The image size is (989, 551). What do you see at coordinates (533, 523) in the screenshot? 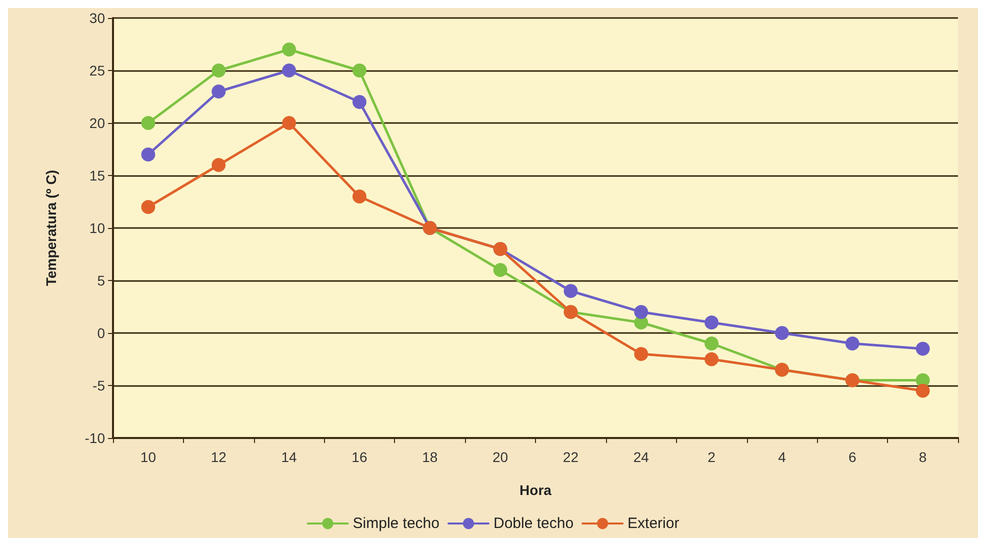
I see `legend-label: Doble techo` at bounding box center [533, 523].